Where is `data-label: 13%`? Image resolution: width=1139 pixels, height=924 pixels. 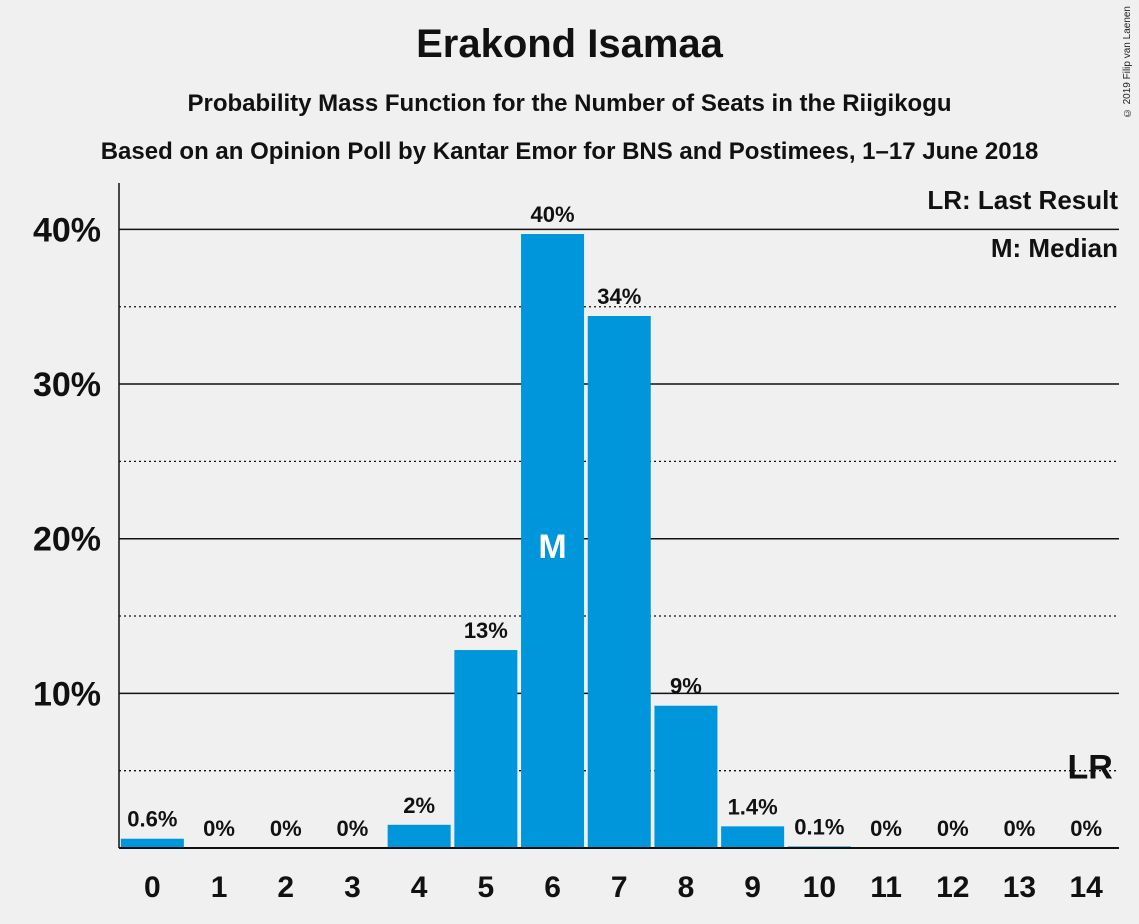 data-label: 13% is located at coordinates (486, 630).